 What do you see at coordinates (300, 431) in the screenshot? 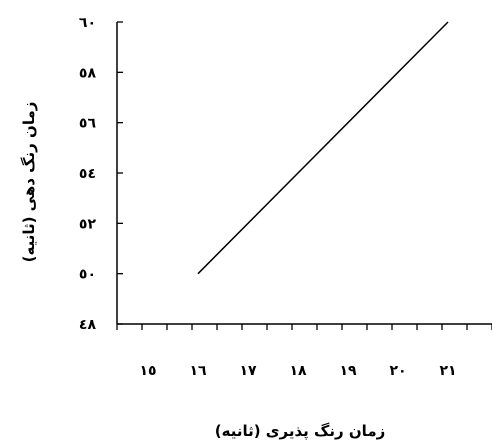
I see `x-axis-title: زمان رنگ پذیری (ثانیه)` at bounding box center [300, 431].